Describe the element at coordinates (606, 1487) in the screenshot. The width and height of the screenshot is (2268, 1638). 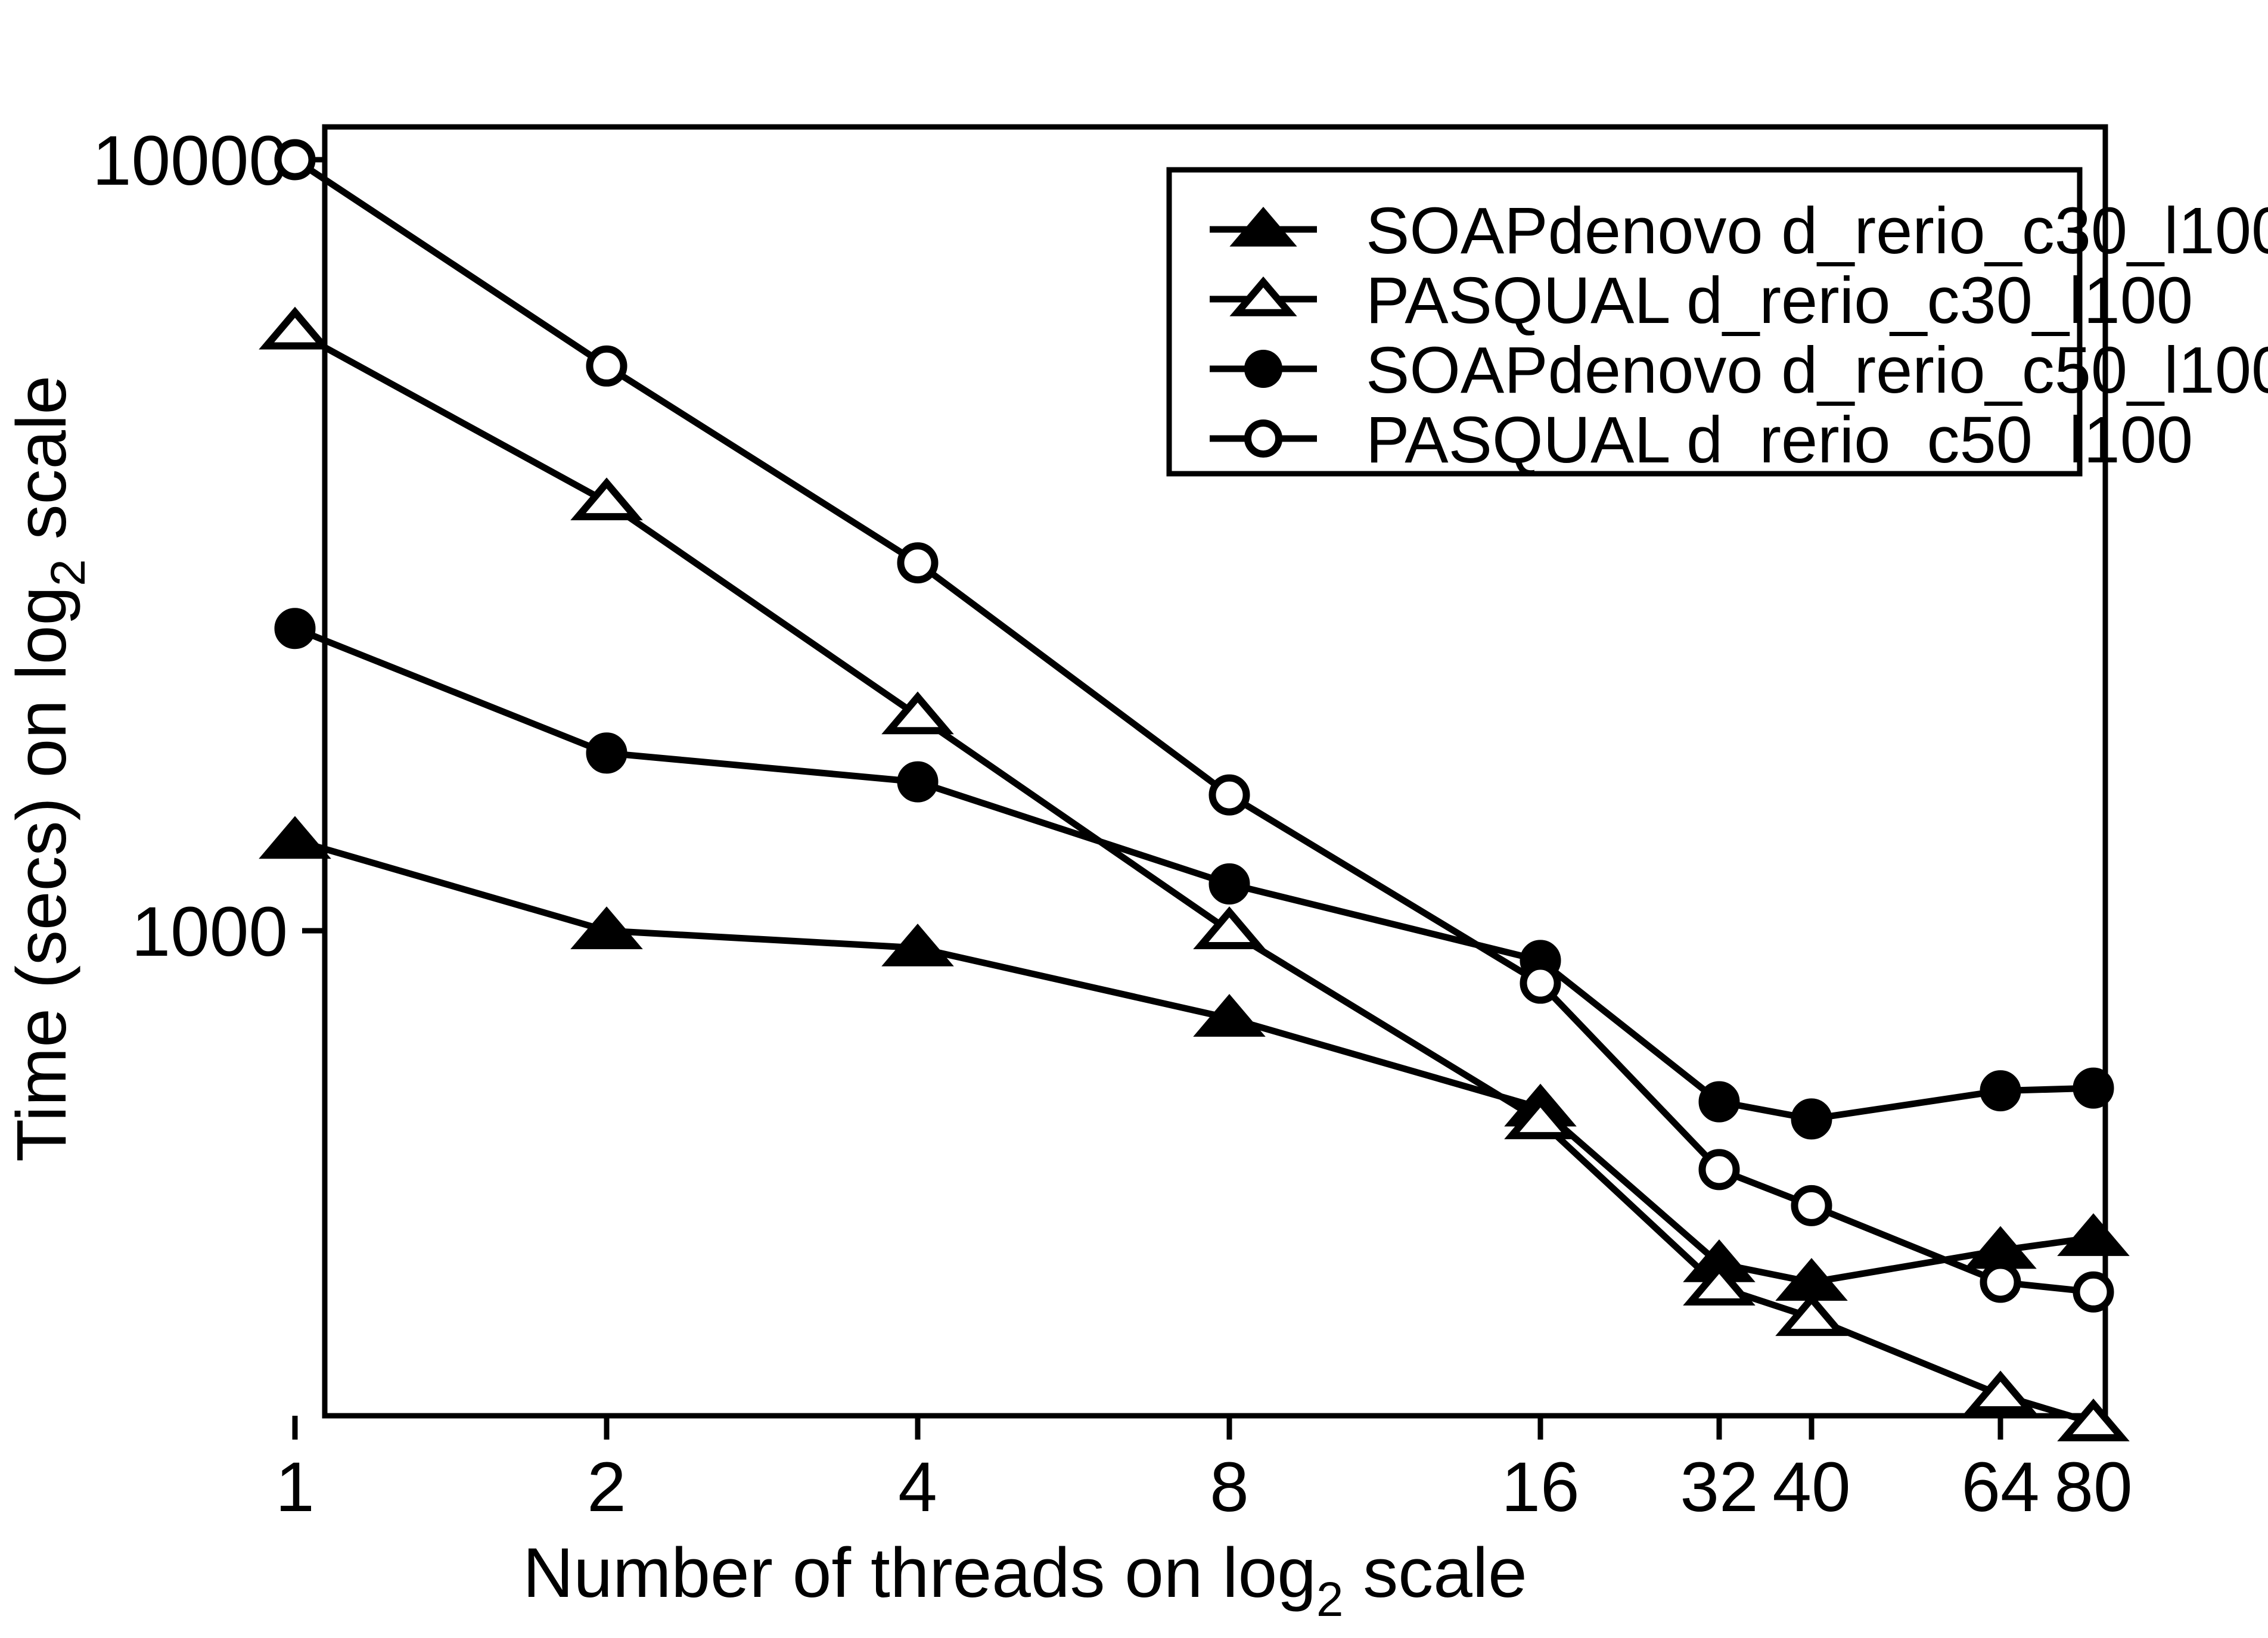
I see `x-tick-label: 2` at that location.